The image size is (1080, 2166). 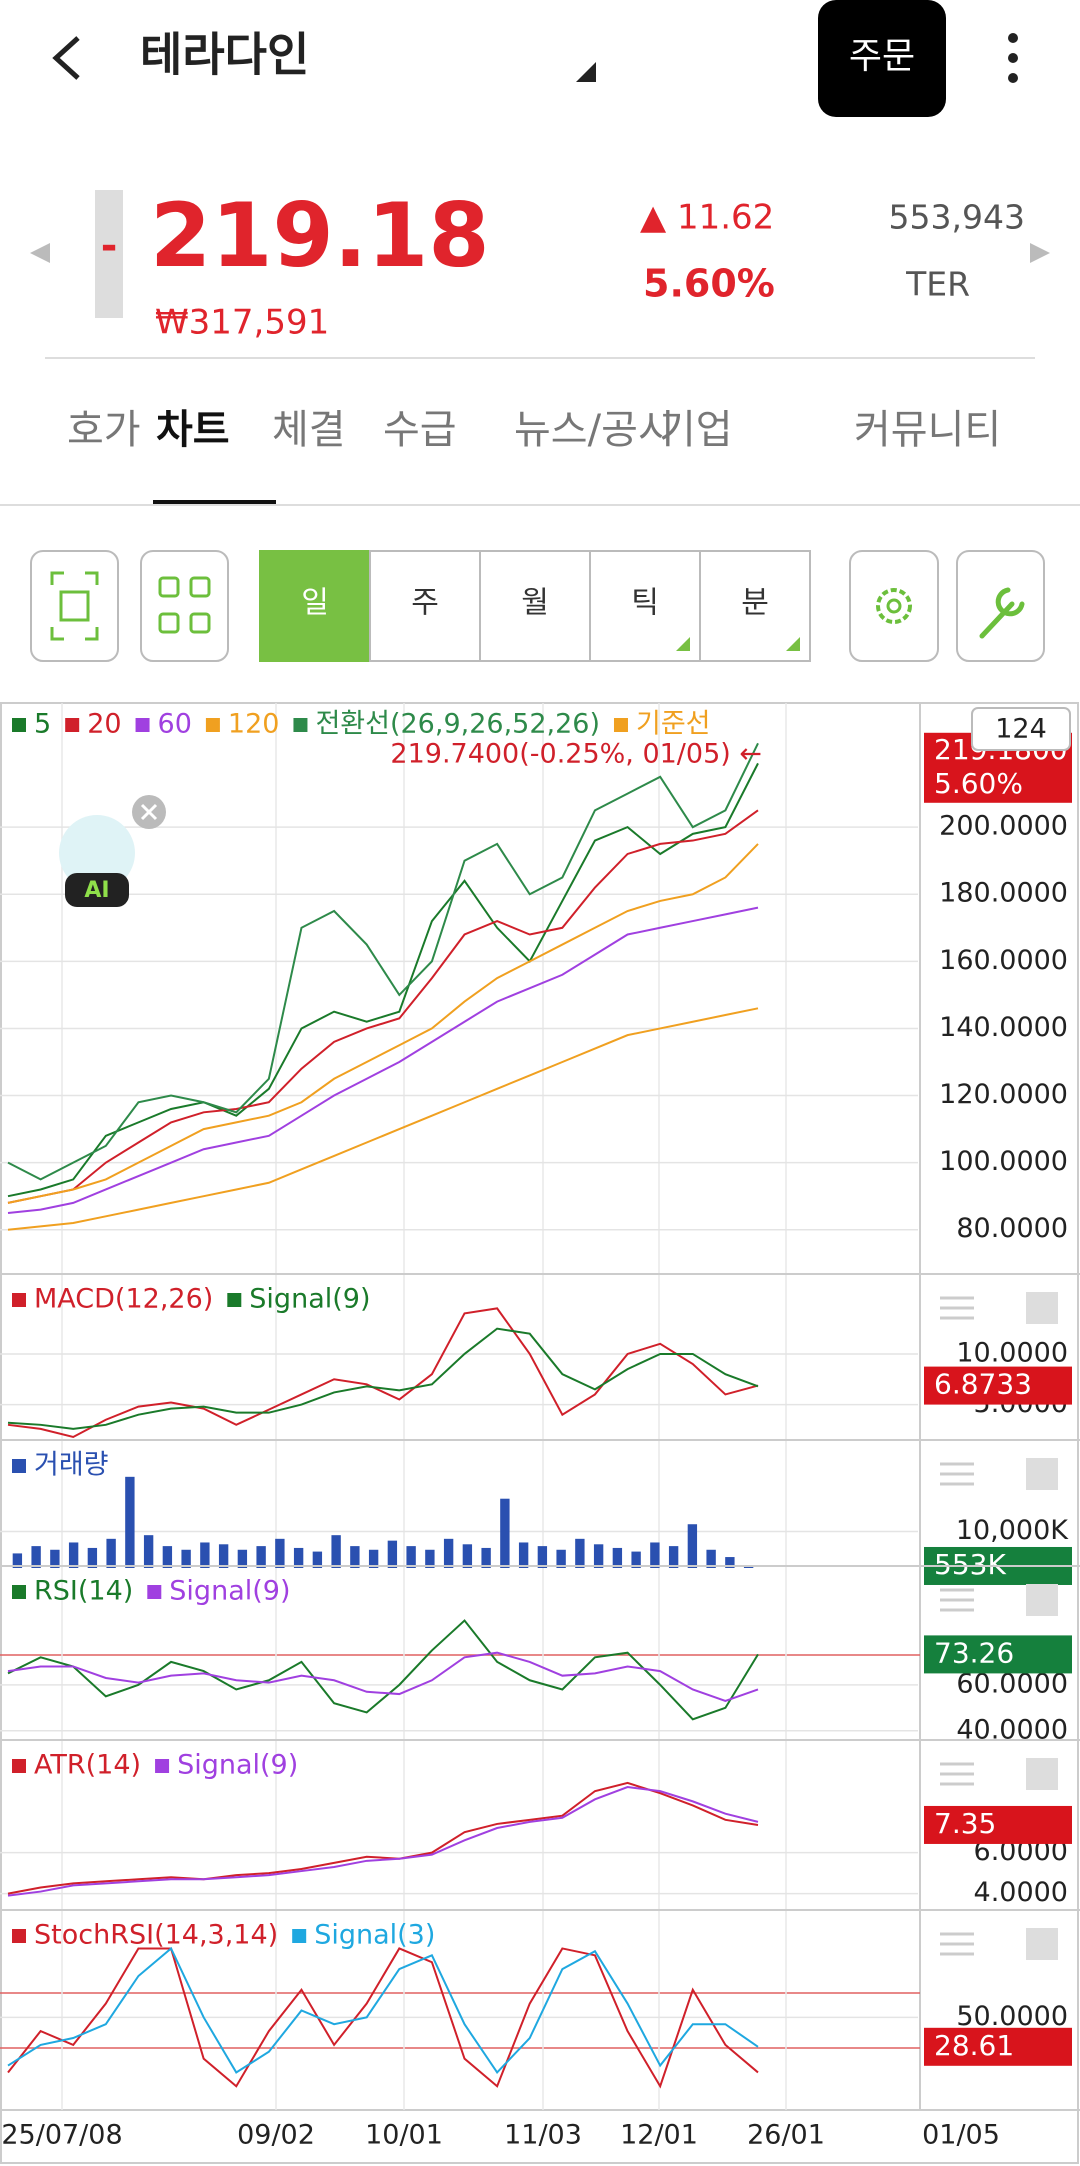 I want to click on y-tick-label: 140.0000, so click(x=1003, y=1027).